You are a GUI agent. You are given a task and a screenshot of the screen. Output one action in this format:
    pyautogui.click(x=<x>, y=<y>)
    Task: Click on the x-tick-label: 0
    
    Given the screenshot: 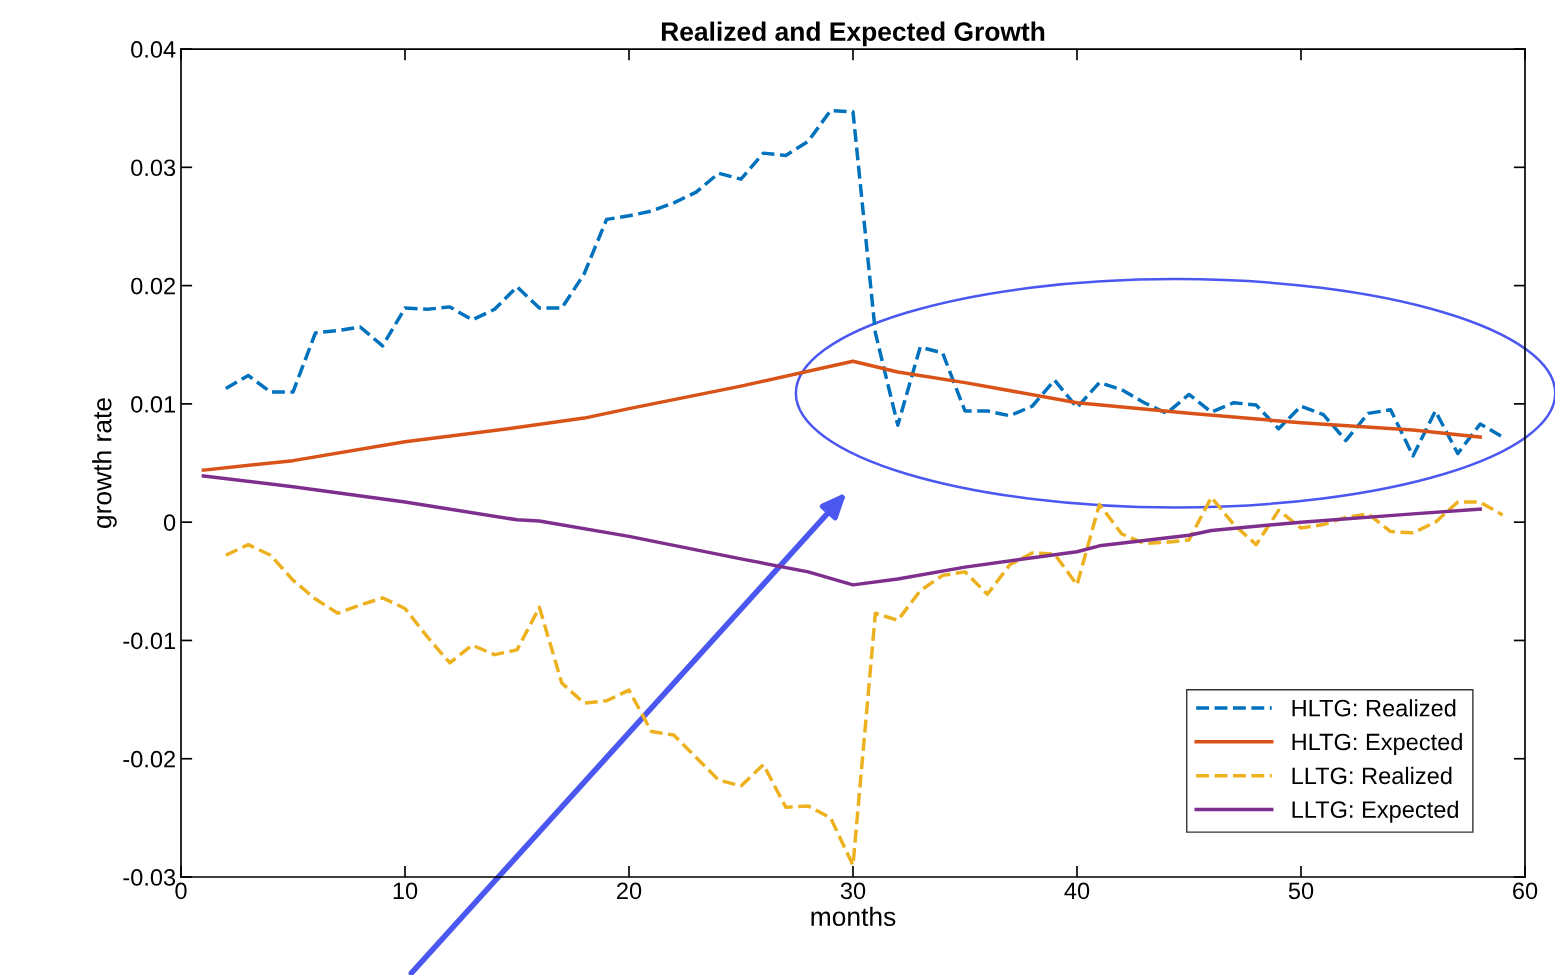 What is the action you would take?
    pyautogui.click(x=181, y=891)
    